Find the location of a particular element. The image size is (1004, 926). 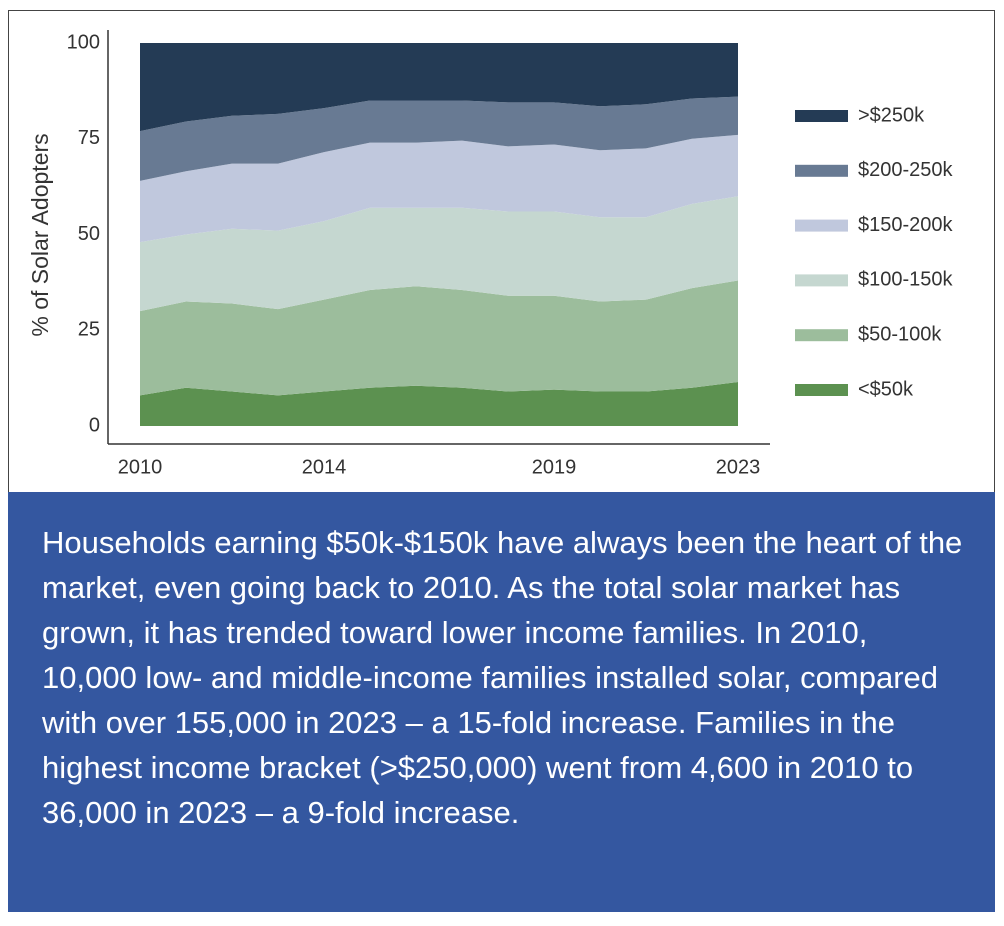

y-axis-label: % of Solar Adopters is located at coordinates (40, 234).